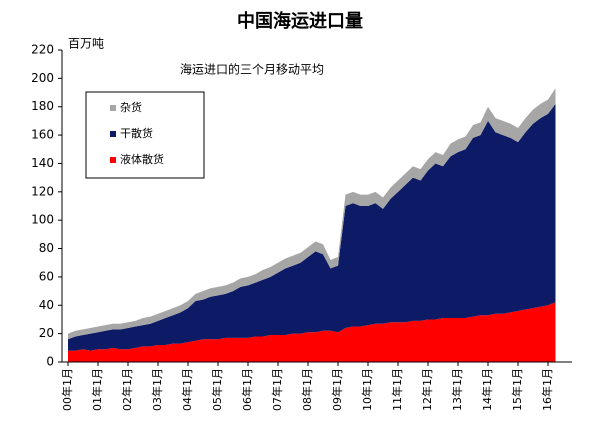 Image resolution: width=600 pixels, height=427 pixels. I want to click on y-tick-label: 220, so click(42, 50).